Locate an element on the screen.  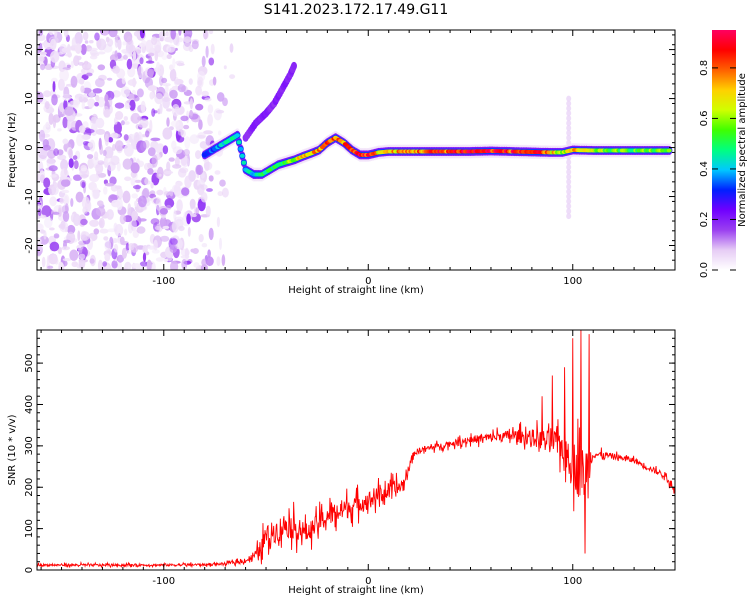
colorbar-tick-label: 0.2 is located at coordinates (704, 220).